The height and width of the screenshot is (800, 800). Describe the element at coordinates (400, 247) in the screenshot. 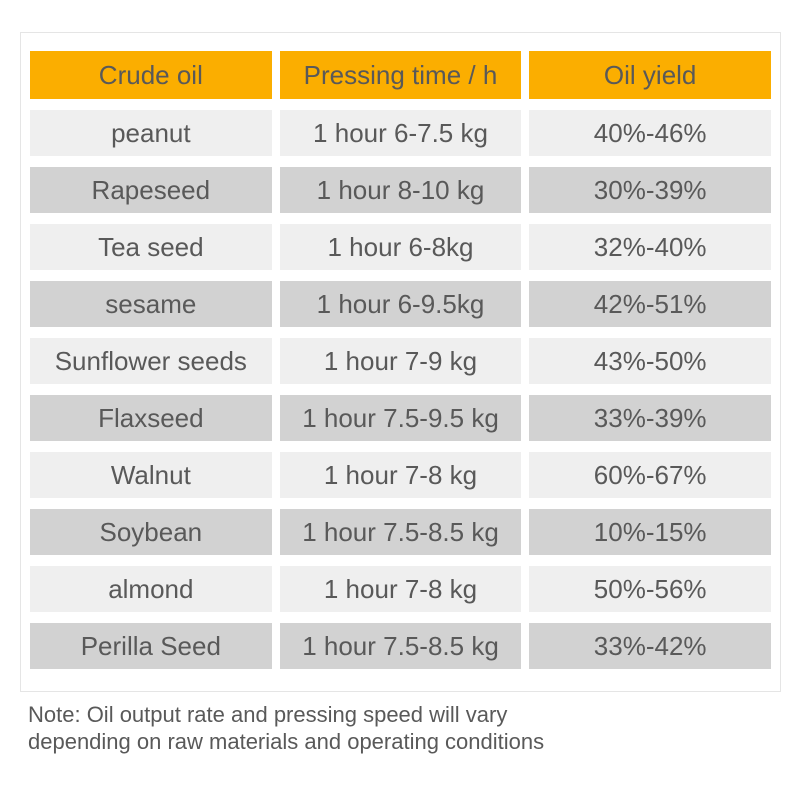

I see `table-cell-r3-c2: 1 hour 6-8kg` at that location.